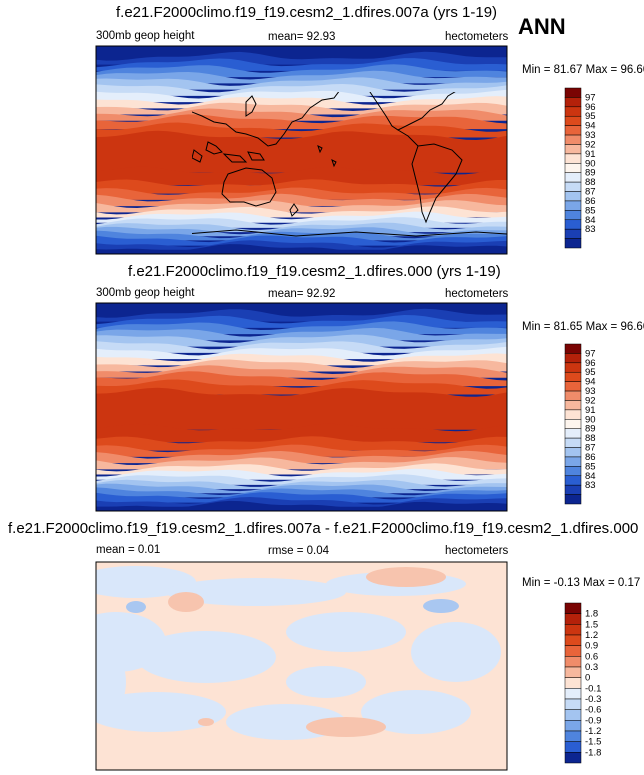 The image size is (644, 775). I want to click on colorbar-tick-label: -0.1, so click(593, 688).